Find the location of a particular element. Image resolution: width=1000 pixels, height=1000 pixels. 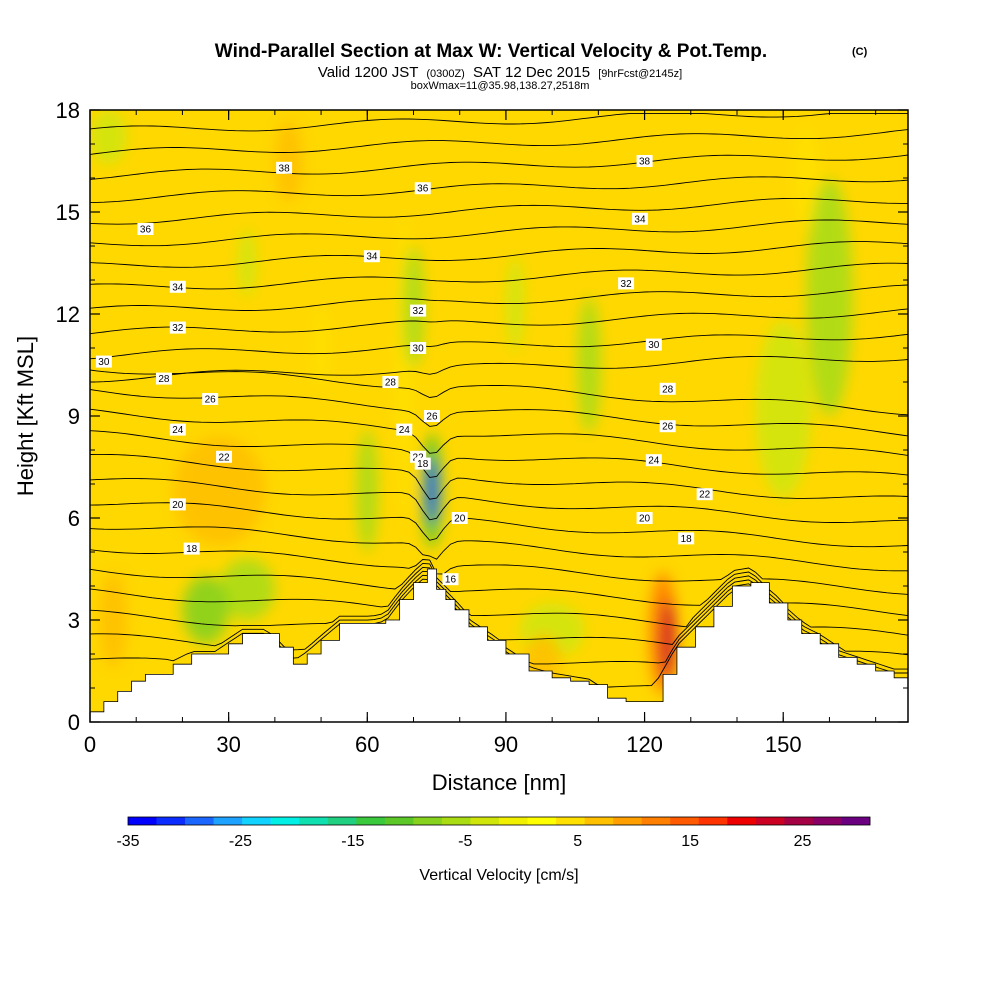

colorbar-tick-label: -15 is located at coordinates (352, 841).